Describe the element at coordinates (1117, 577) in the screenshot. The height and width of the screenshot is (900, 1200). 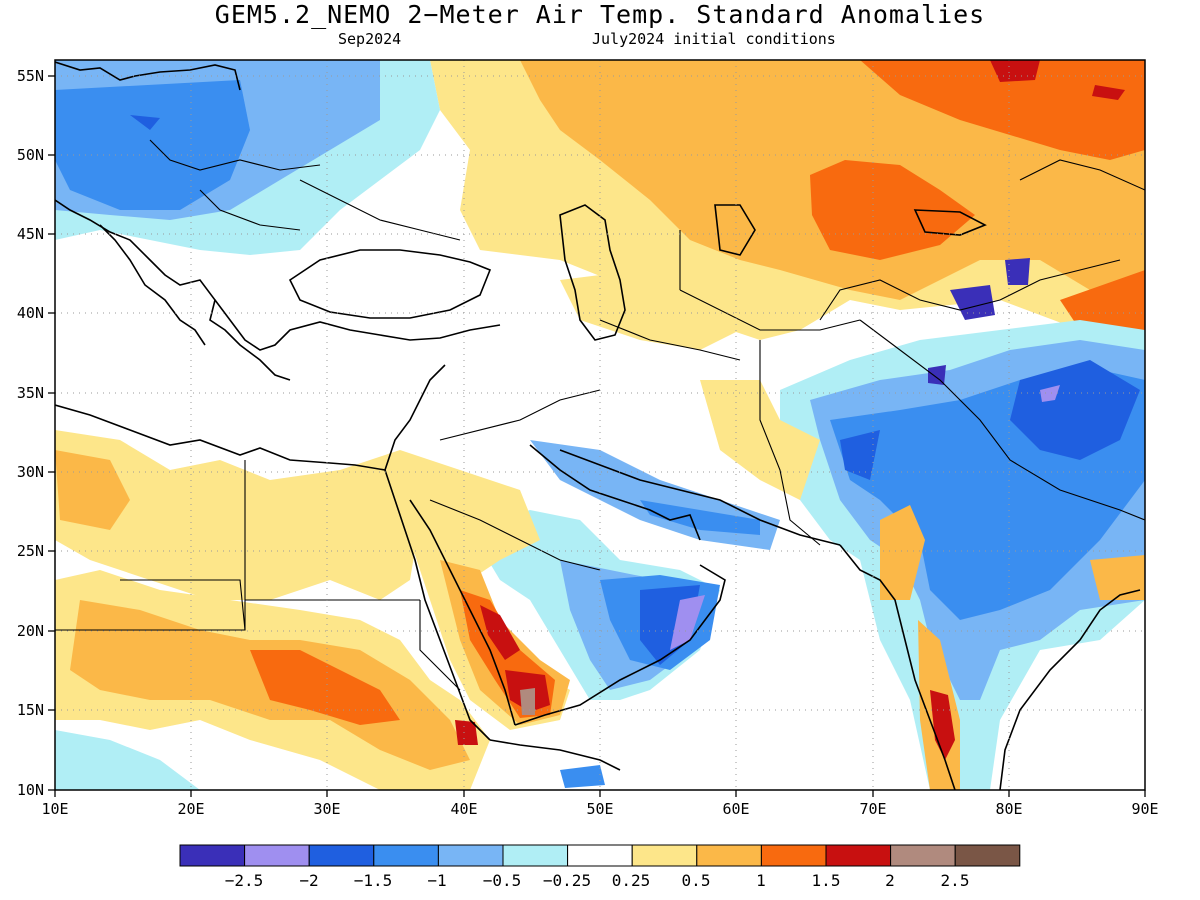
I see `anomaly-warm-ethiopia` at that location.